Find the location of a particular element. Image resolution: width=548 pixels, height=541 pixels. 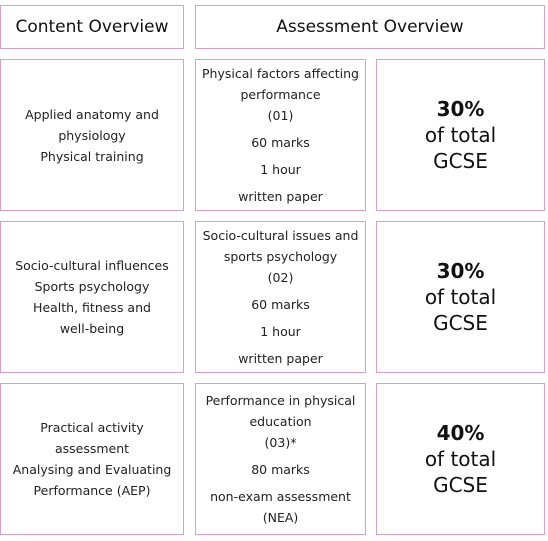

content-line: Physical training is located at coordinates (92, 156).